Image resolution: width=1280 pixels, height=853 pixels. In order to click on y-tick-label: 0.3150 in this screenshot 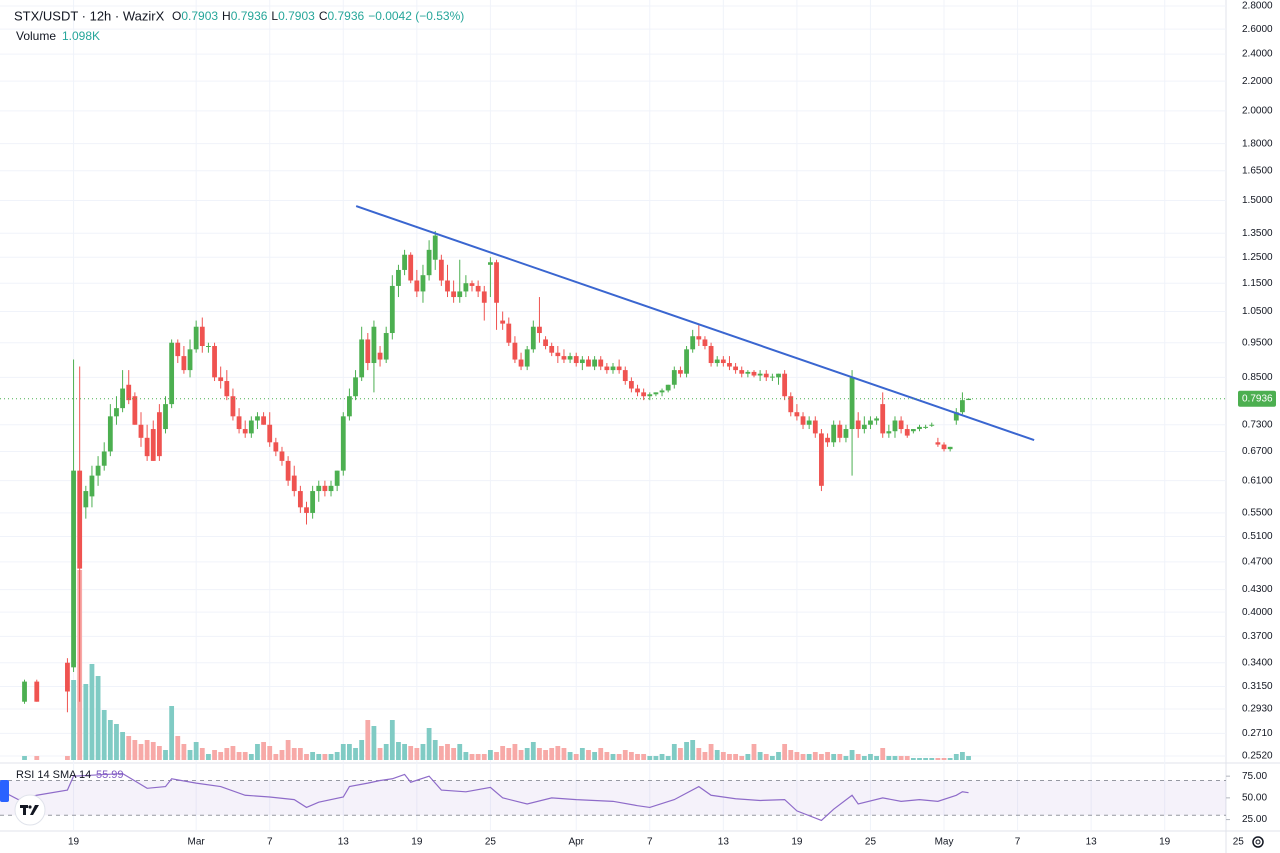, I will do `click(1257, 686)`.